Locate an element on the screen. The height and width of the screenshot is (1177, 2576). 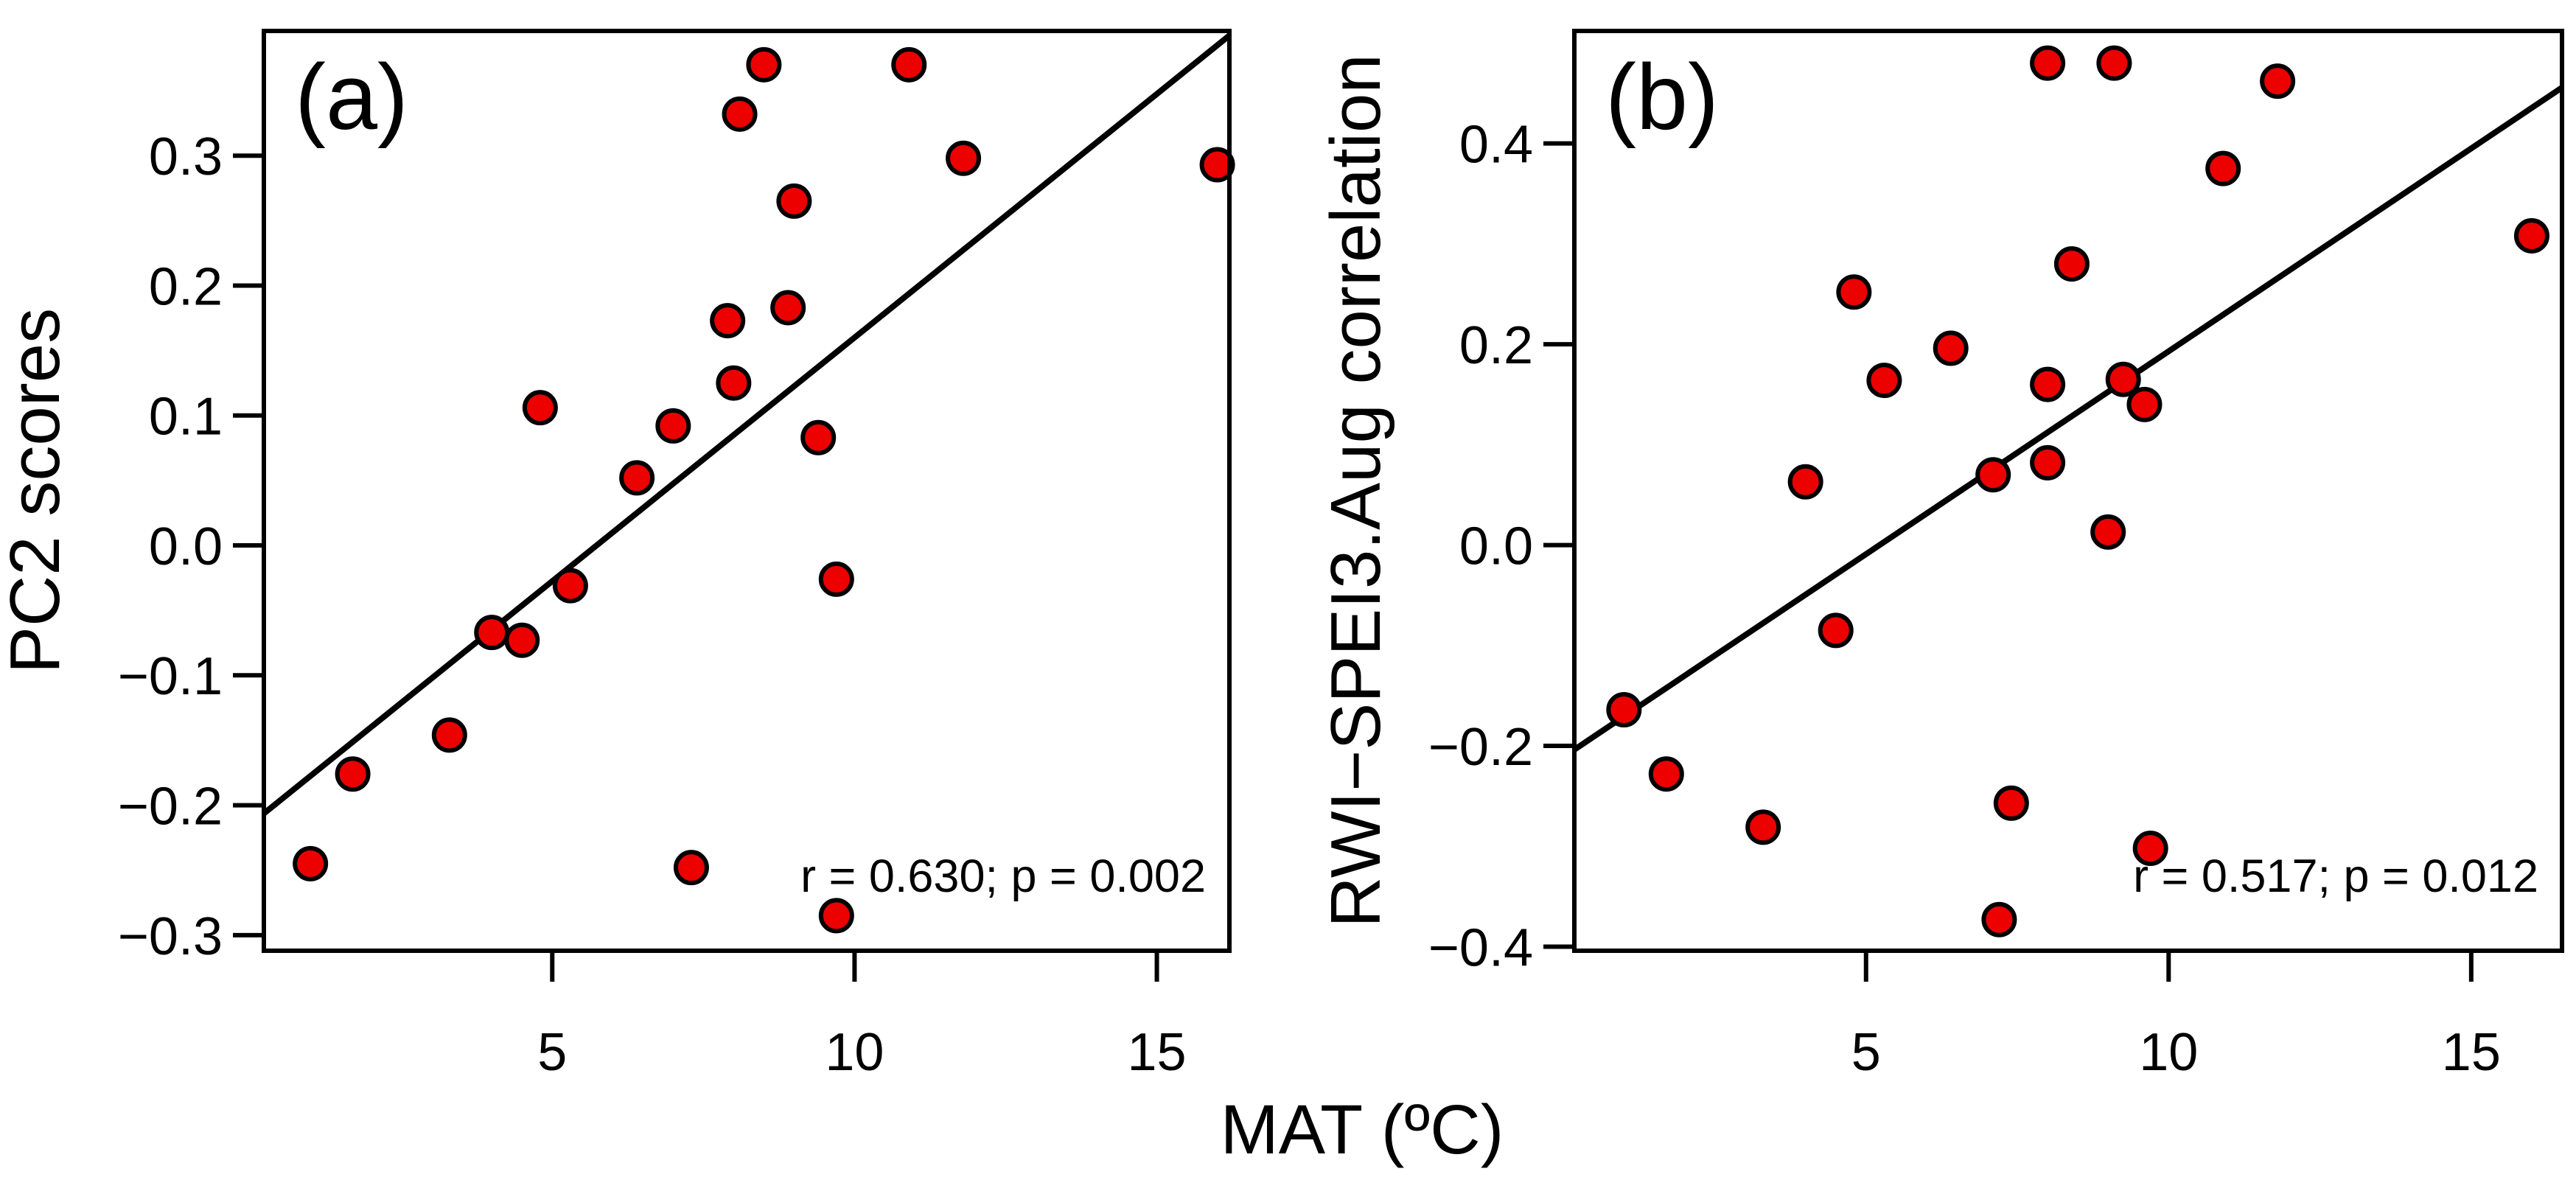
panel-label-a: (a) is located at coordinates (351, 97).